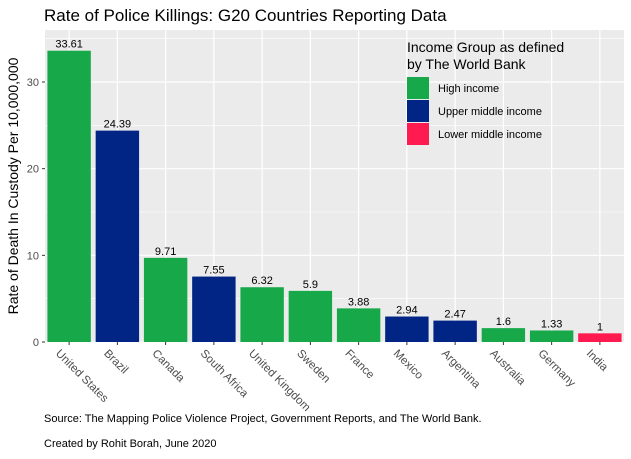 This screenshot has width=631, height=459. What do you see at coordinates (507, 368) in the screenshot?
I see `x-tick-label: Australia` at bounding box center [507, 368].